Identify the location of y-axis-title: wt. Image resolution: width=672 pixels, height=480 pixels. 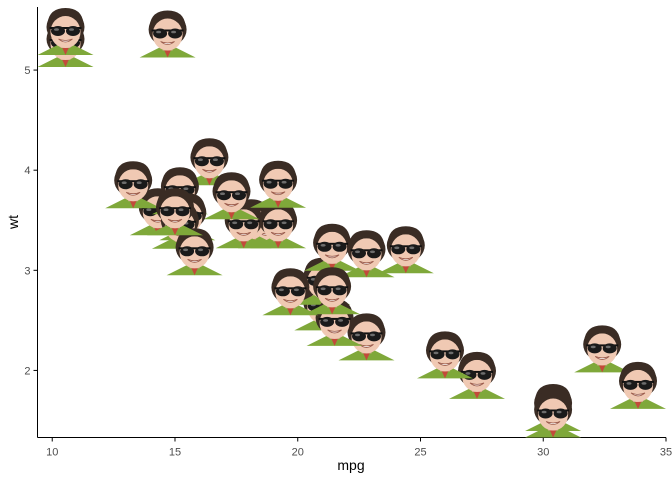
(13, 222).